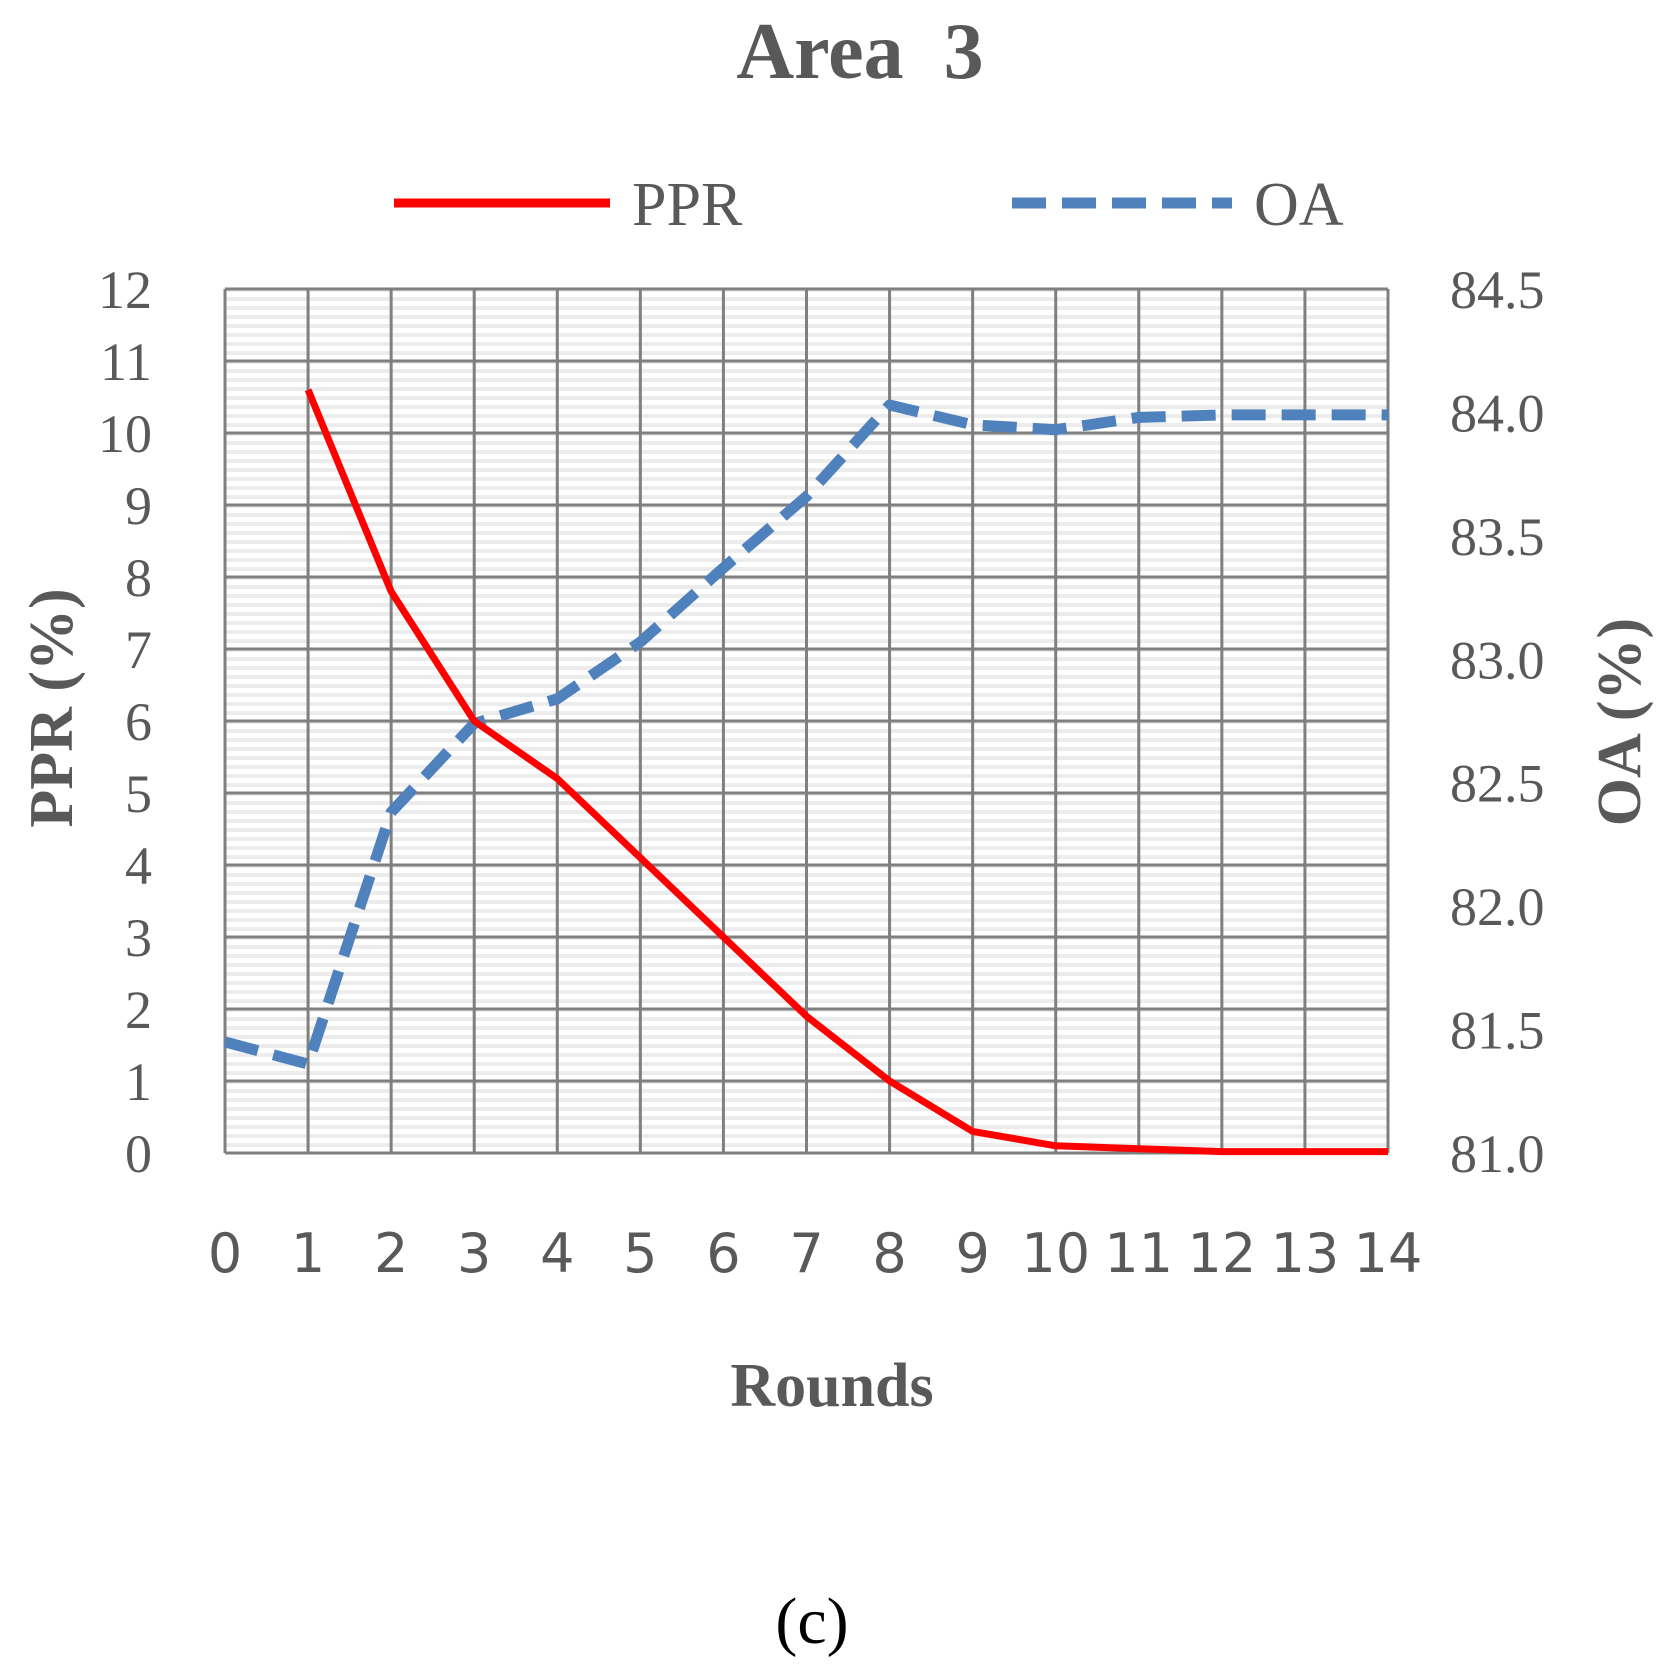 The width and height of the screenshot is (1670, 1673). Describe the element at coordinates (391, 1253) in the screenshot. I see `x-tick-label: 2` at that location.